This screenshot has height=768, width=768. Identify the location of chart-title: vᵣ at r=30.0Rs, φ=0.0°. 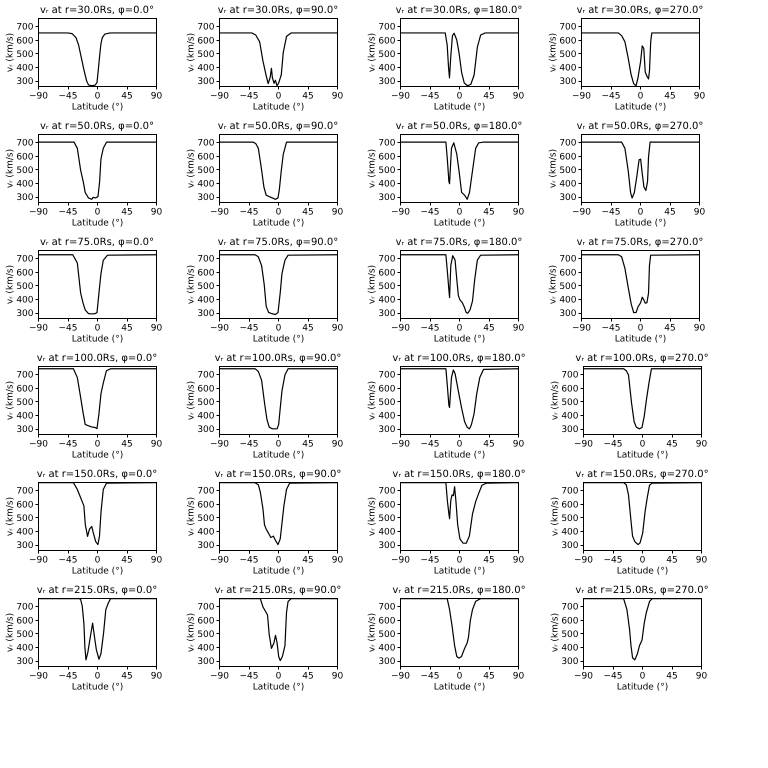
(97, 10).